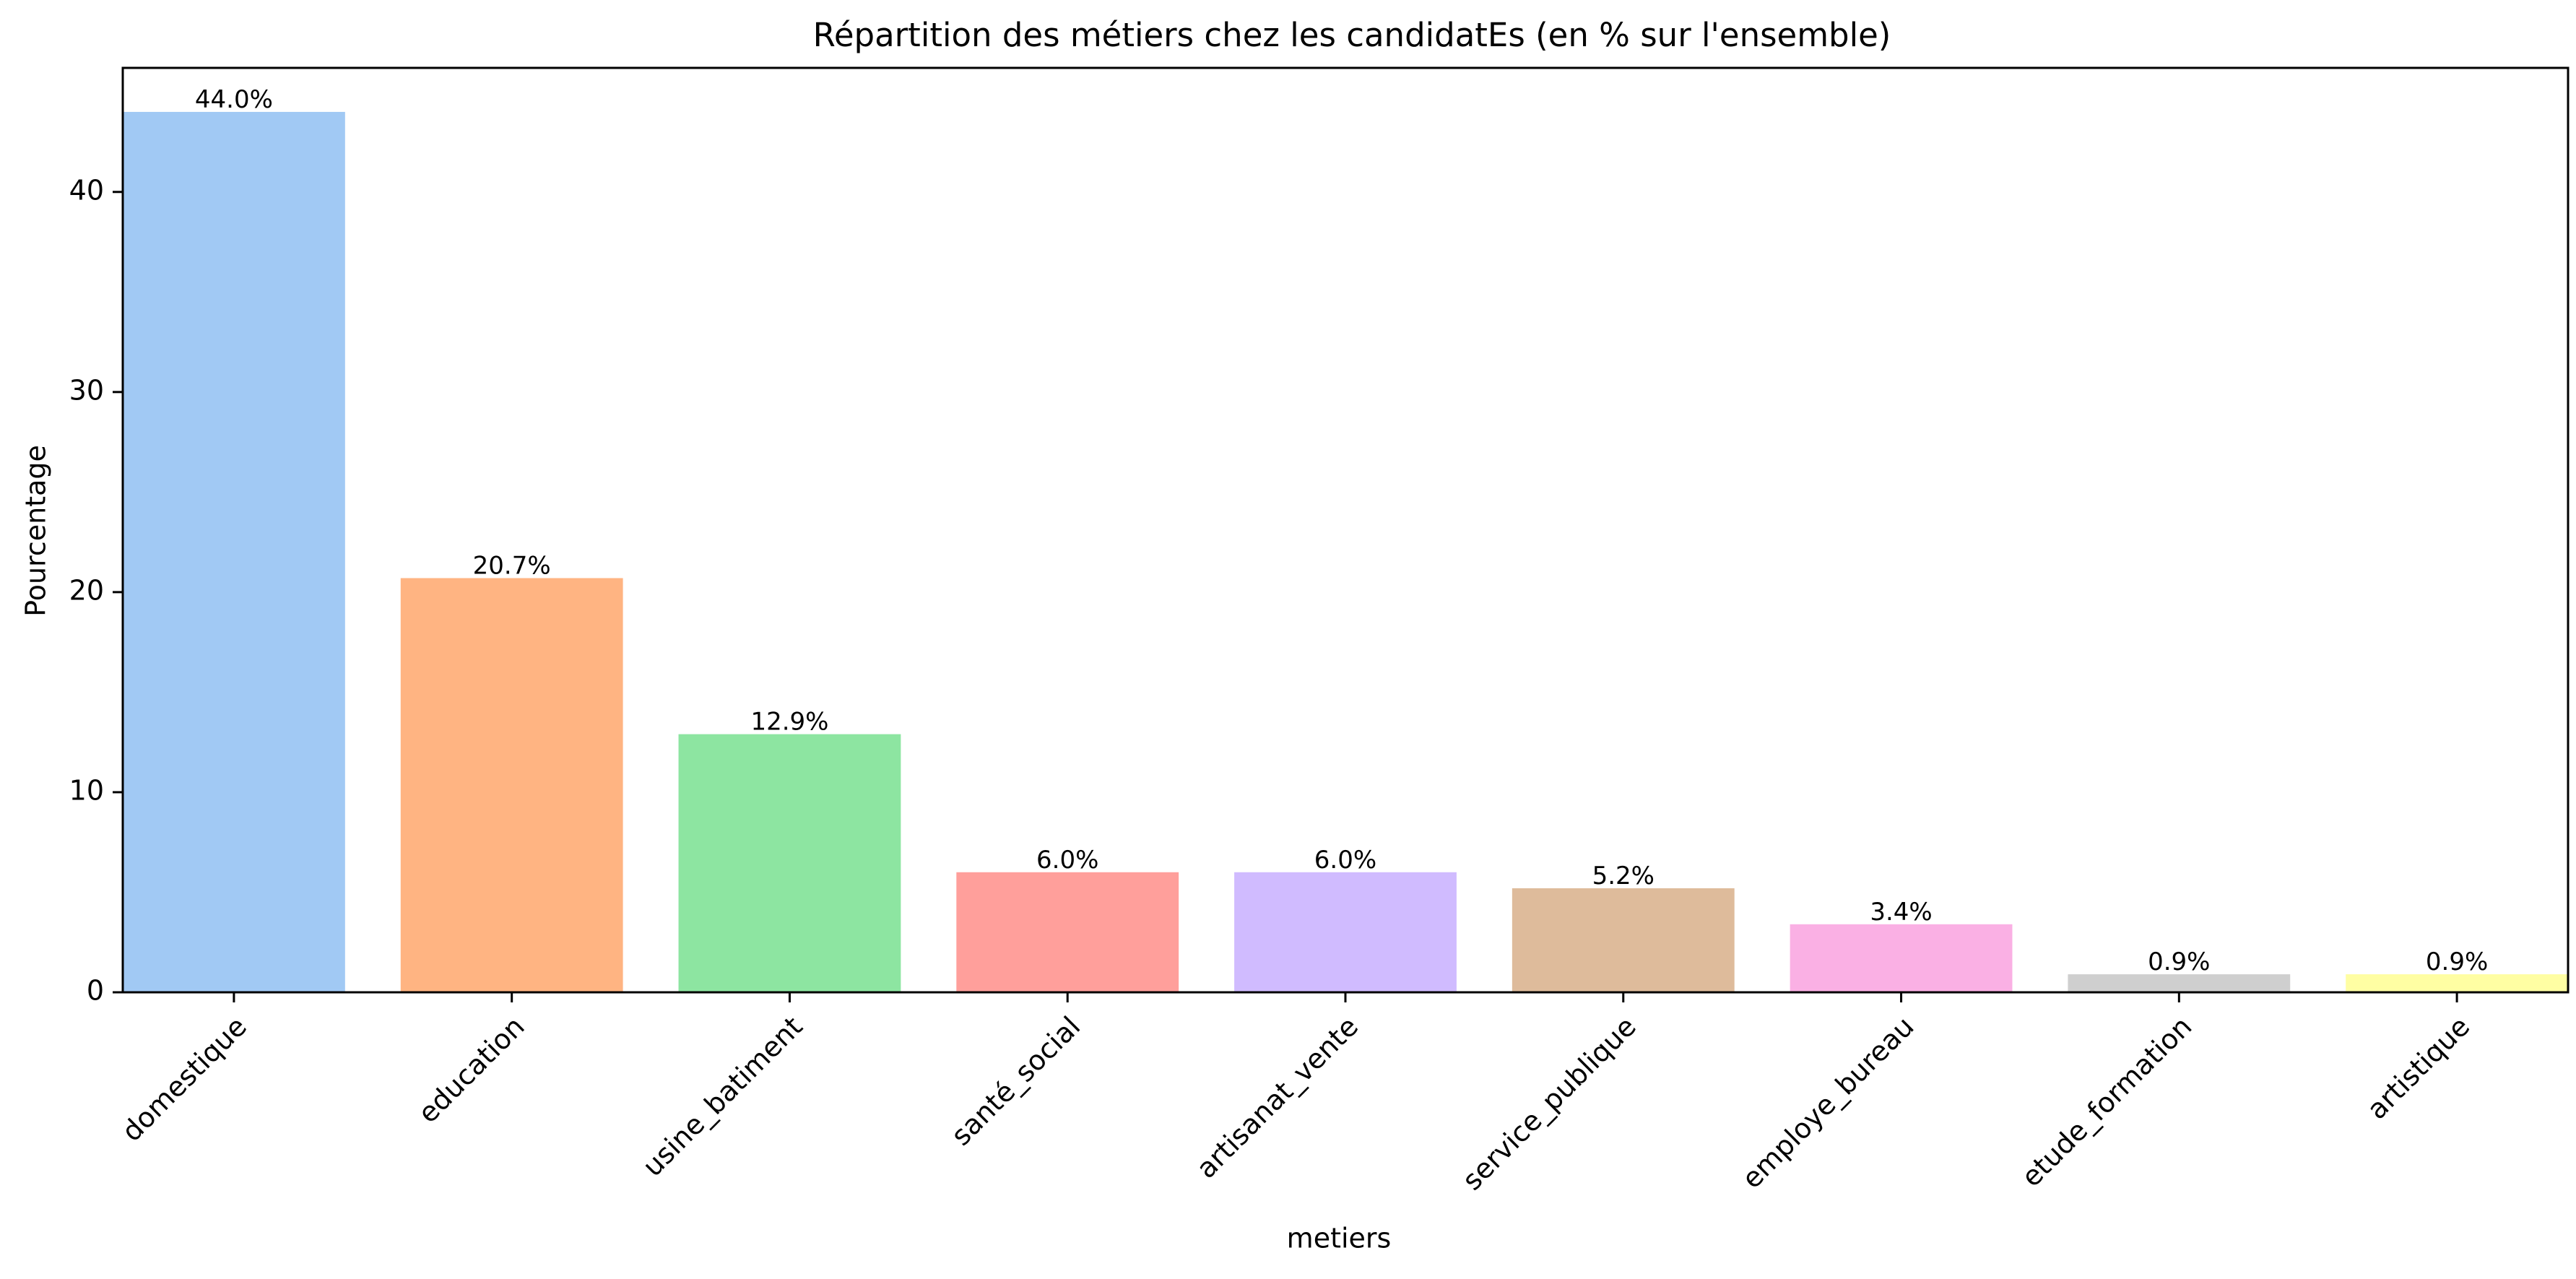 Image resolution: width=2576 pixels, height=1279 pixels. What do you see at coordinates (86, 590) in the screenshot?
I see `y-tick-label: 20` at bounding box center [86, 590].